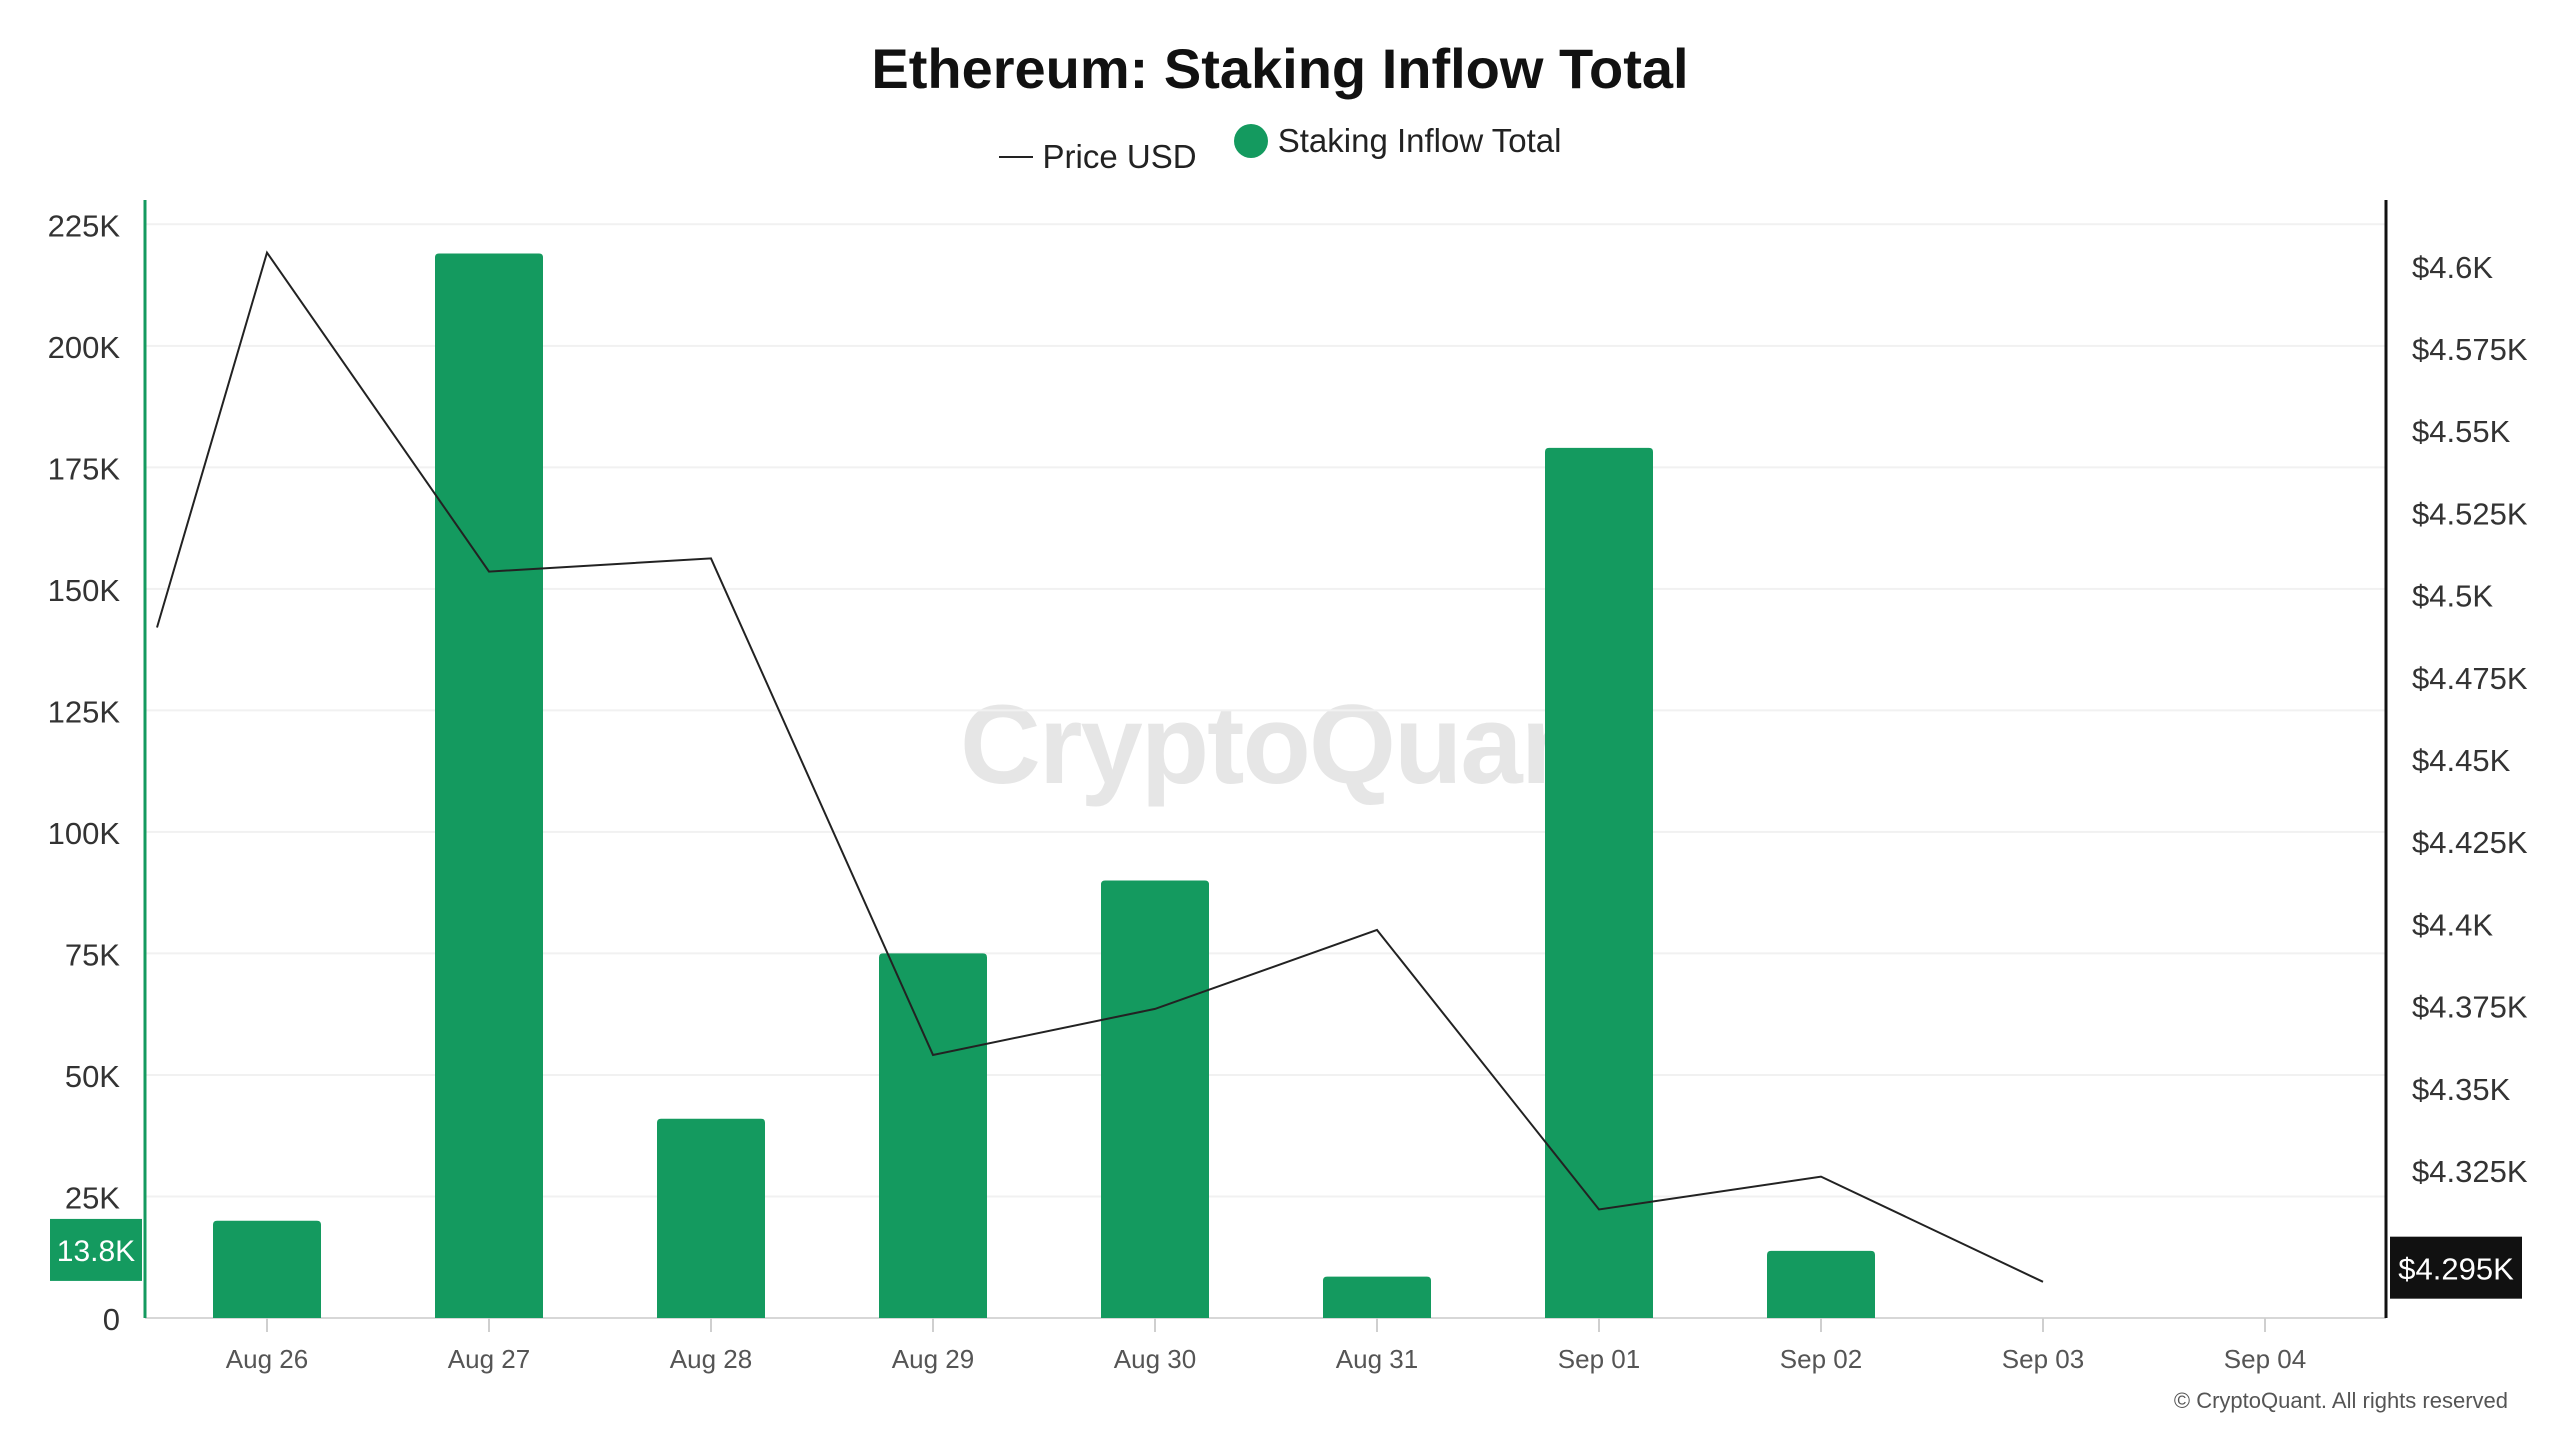 The image size is (2560, 1440). I want to click on left-tick-label: 225K, so click(84, 225).